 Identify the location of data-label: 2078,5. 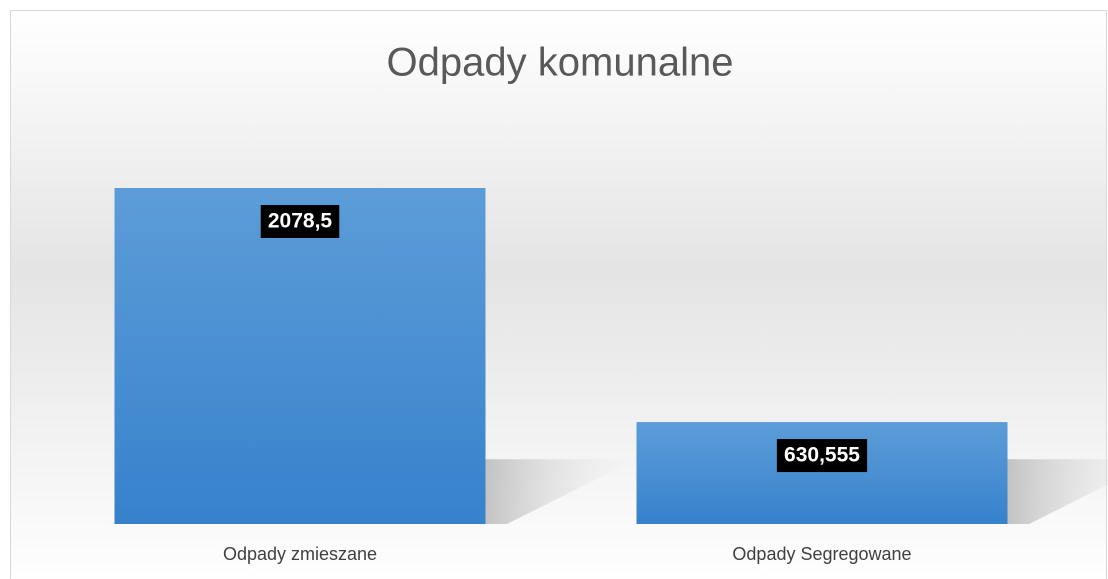
(300, 221).